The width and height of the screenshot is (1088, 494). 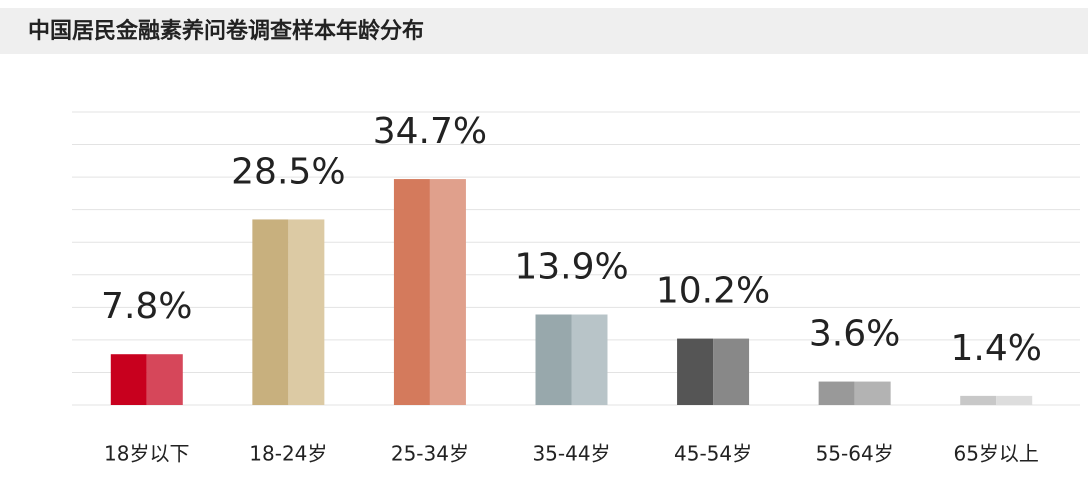 I want to click on value-label: 10.2%, so click(x=713, y=291).